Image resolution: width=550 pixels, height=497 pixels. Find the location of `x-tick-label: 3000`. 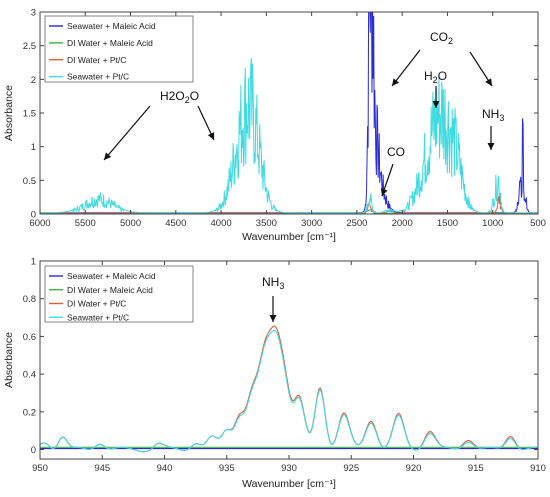

x-tick-label: 3000 is located at coordinates (311, 223).